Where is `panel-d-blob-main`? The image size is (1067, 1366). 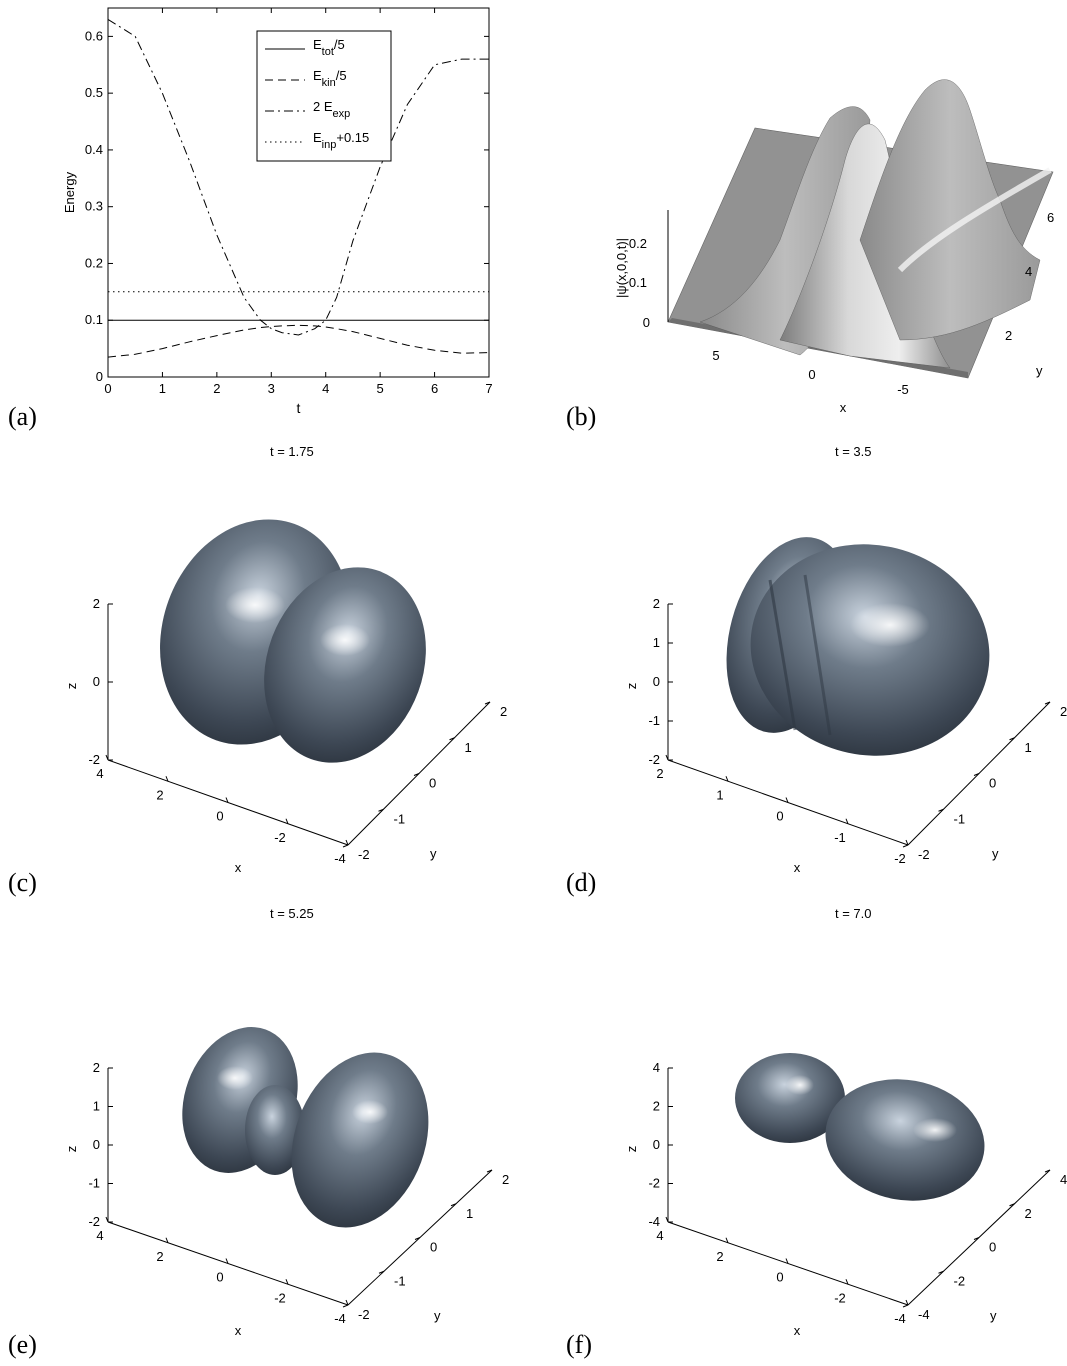
panel-d-blob-main is located at coordinates (870, 650).